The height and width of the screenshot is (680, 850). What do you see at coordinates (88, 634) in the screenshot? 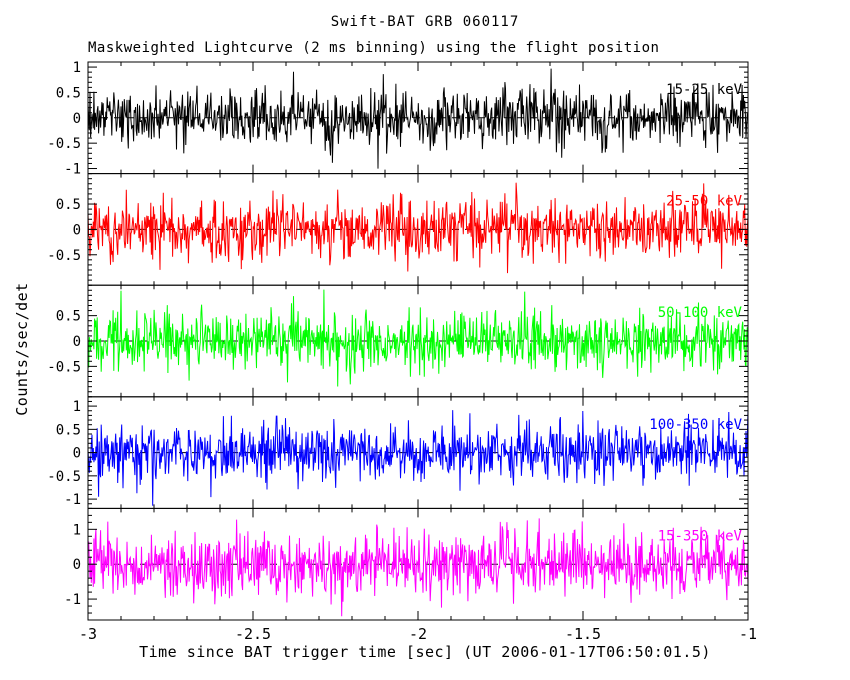
I see `x-tick-label: -3` at bounding box center [88, 634].